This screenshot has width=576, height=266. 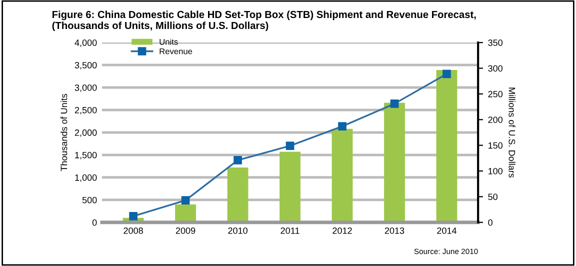 What do you see at coordinates (512, 133) in the screenshot?
I see `y2-axis-title: Millions of U.S. Dollars` at bounding box center [512, 133].